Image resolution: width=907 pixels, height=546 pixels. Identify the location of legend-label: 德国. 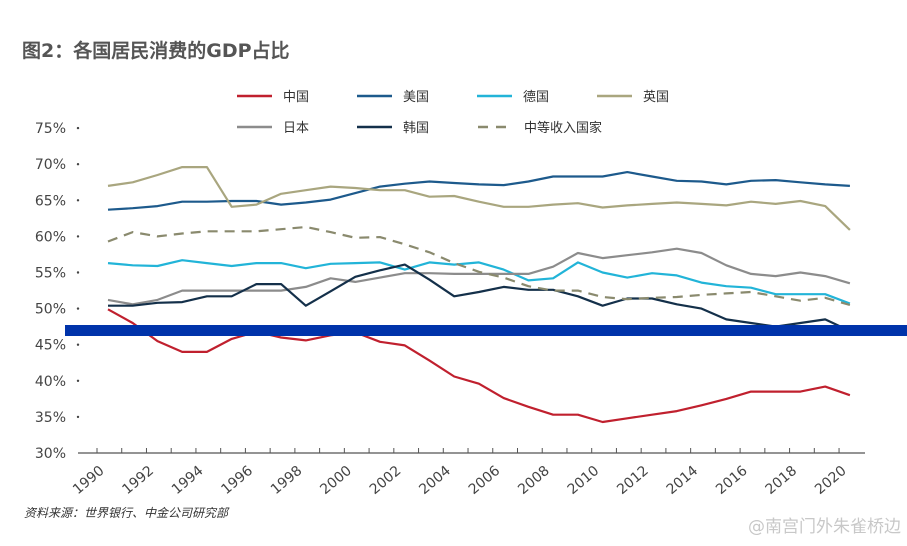
(536, 97).